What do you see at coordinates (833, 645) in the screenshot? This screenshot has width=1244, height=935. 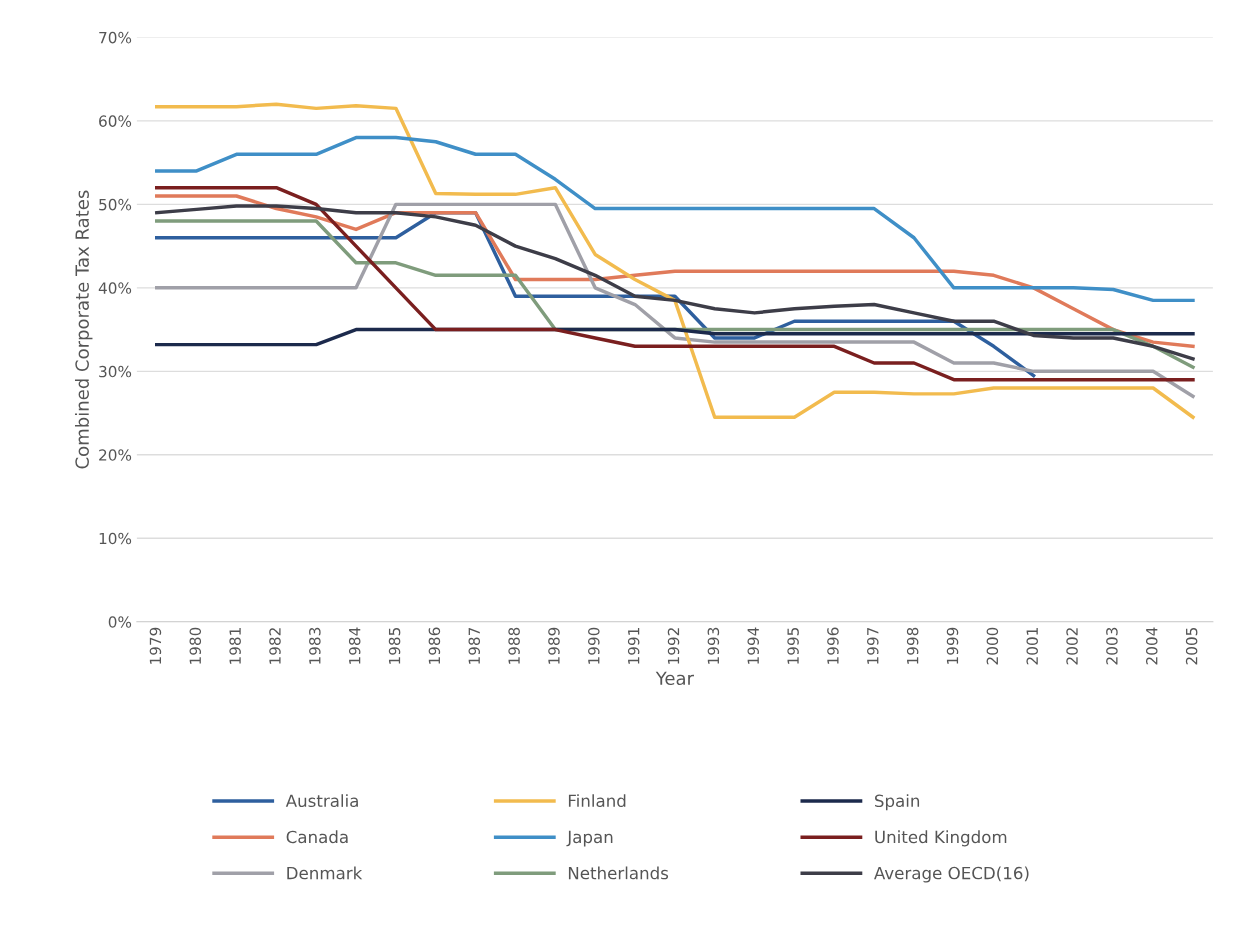 I see `x-tick-label: 1996` at bounding box center [833, 645].